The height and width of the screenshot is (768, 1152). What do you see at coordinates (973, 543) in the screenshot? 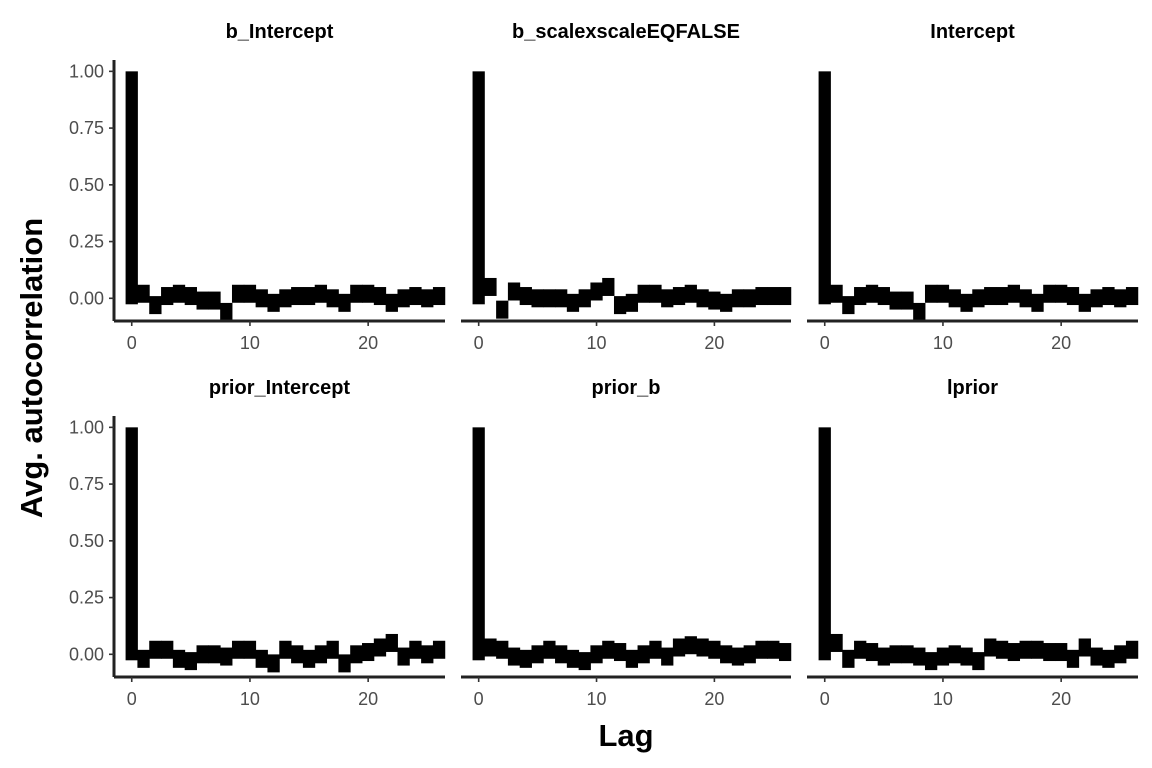
I see `facet-panel: lprior 0 10 20` at bounding box center [973, 543].